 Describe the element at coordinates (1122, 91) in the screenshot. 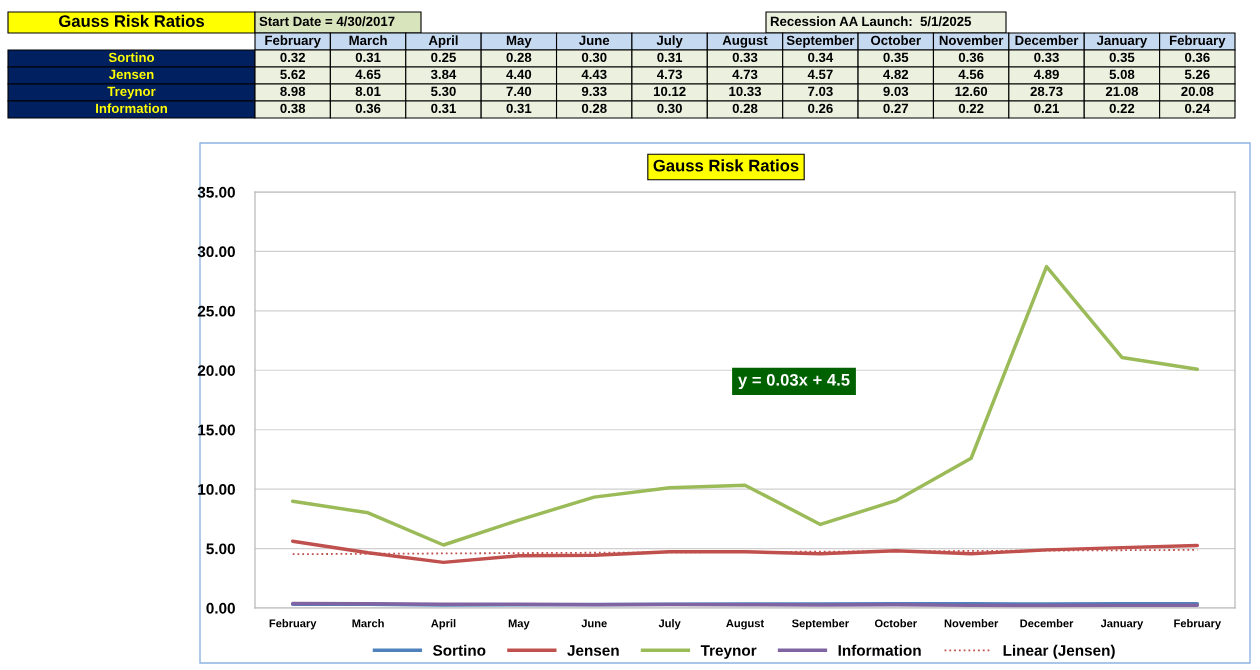

I see `data-label: 21.08` at that location.